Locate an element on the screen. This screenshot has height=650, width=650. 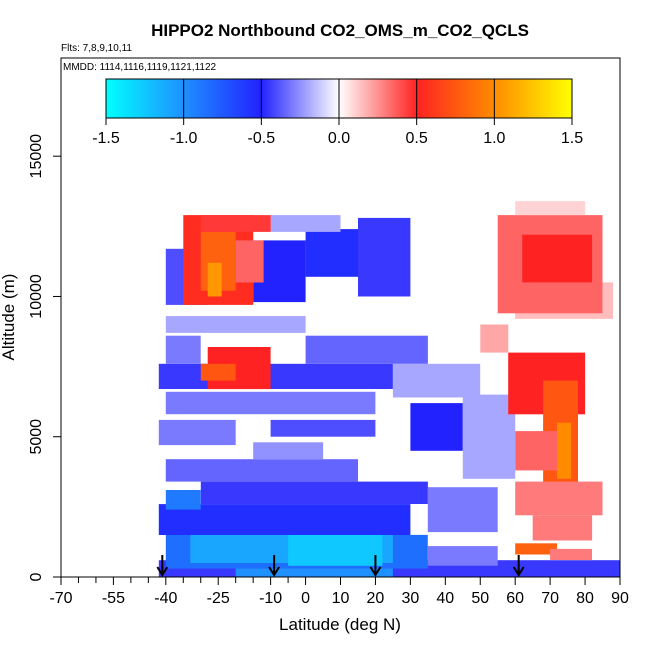
colorbar-tick-label: 0.5 is located at coordinates (417, 138).